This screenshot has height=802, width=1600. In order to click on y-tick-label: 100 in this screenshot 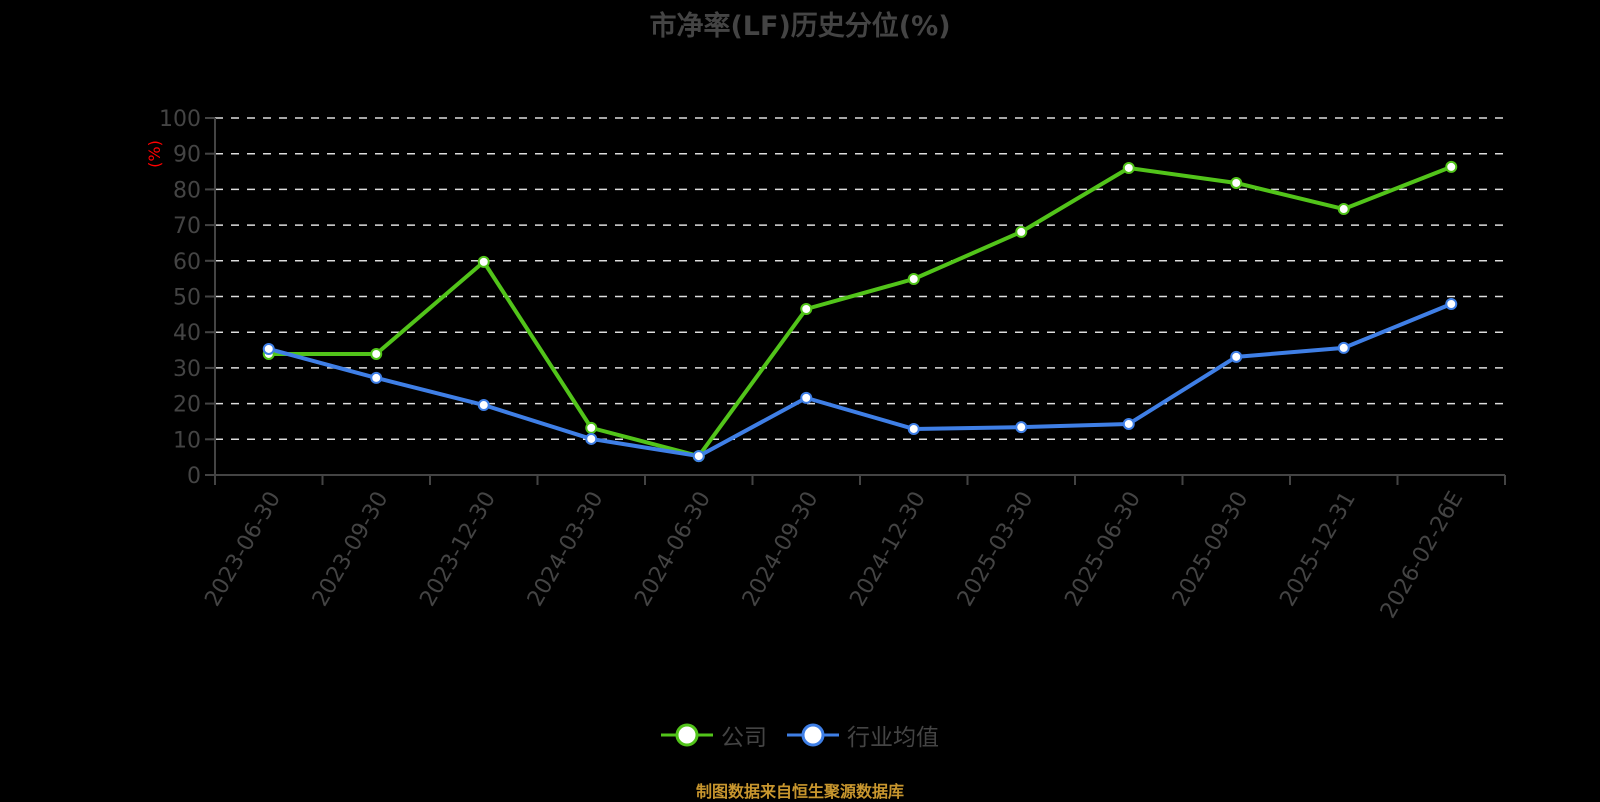, I will do `click(180, 119)`.